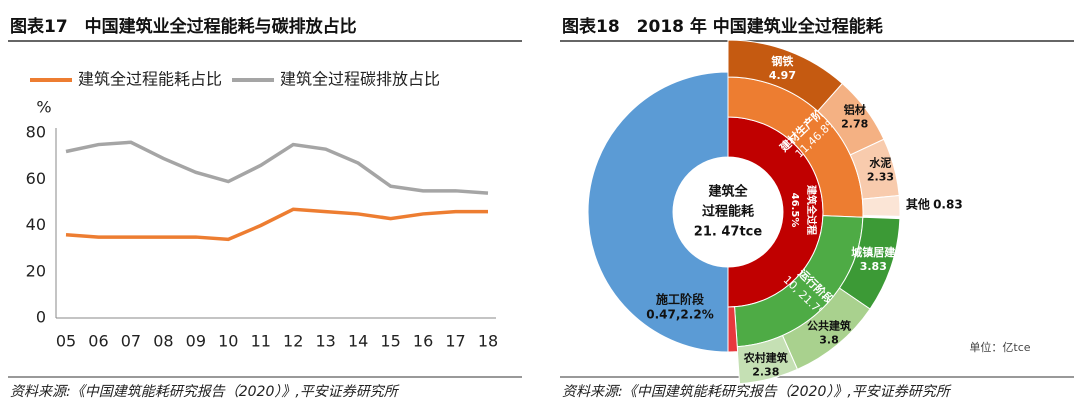  What do you see at coordinates (131, 341) in the screenshot?
I see `x-tick-label: 07` at bounding box center [131, 341].